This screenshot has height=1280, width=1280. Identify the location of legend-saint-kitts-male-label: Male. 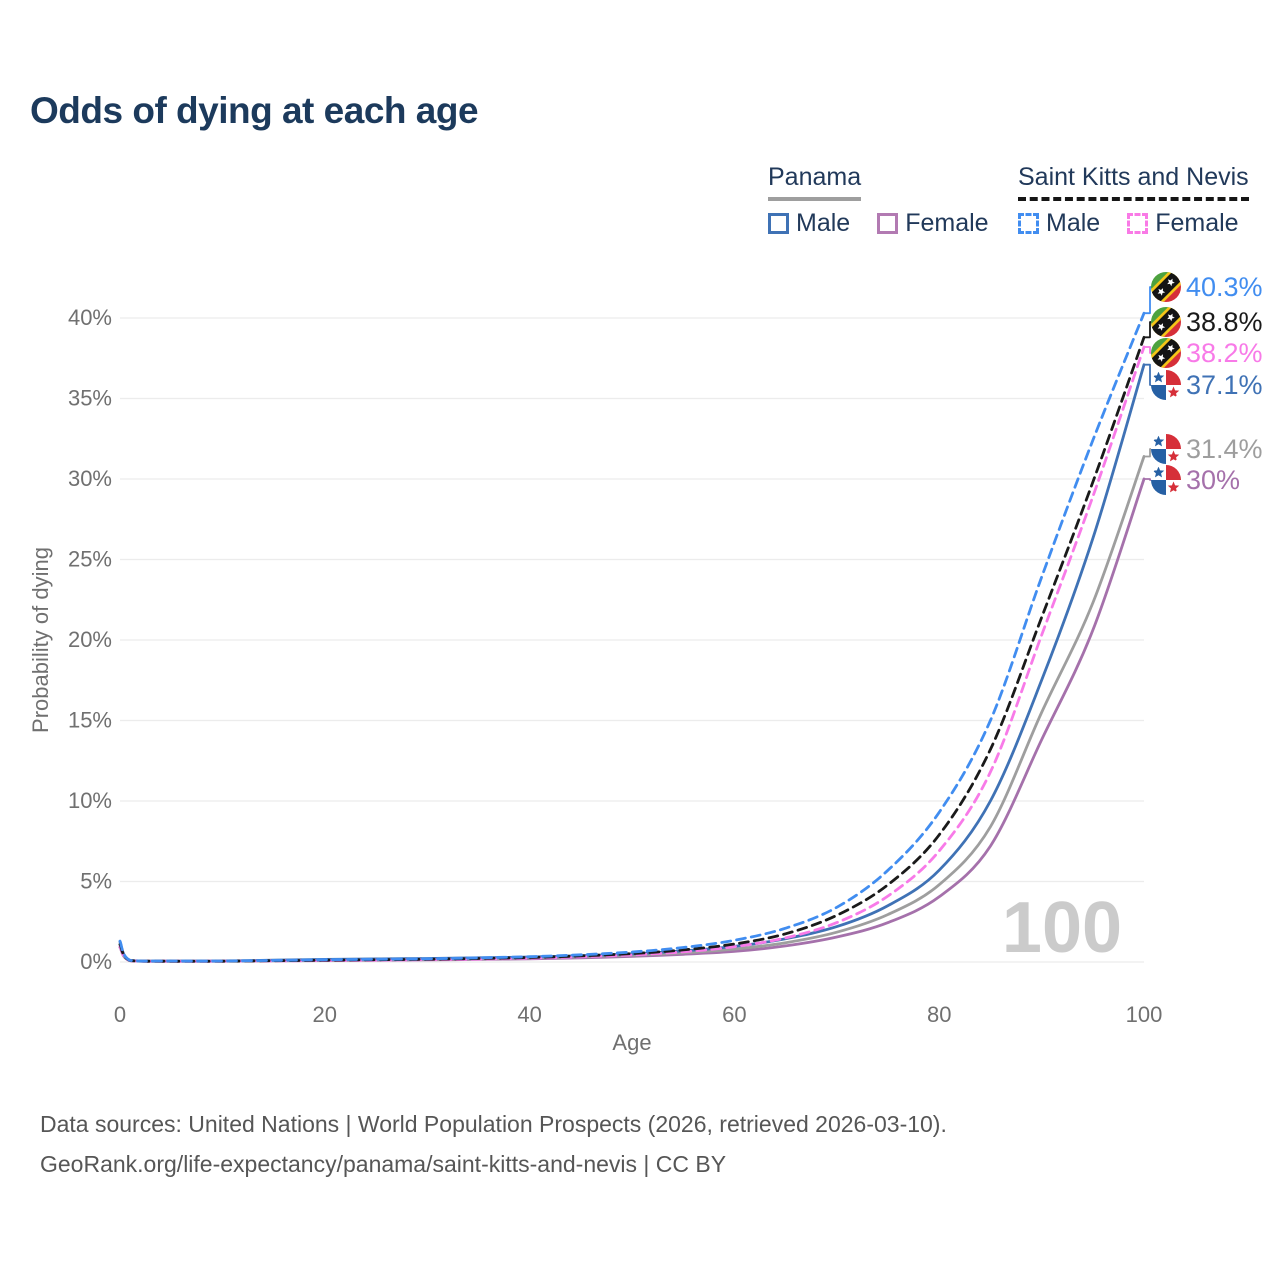
(1073, 223).